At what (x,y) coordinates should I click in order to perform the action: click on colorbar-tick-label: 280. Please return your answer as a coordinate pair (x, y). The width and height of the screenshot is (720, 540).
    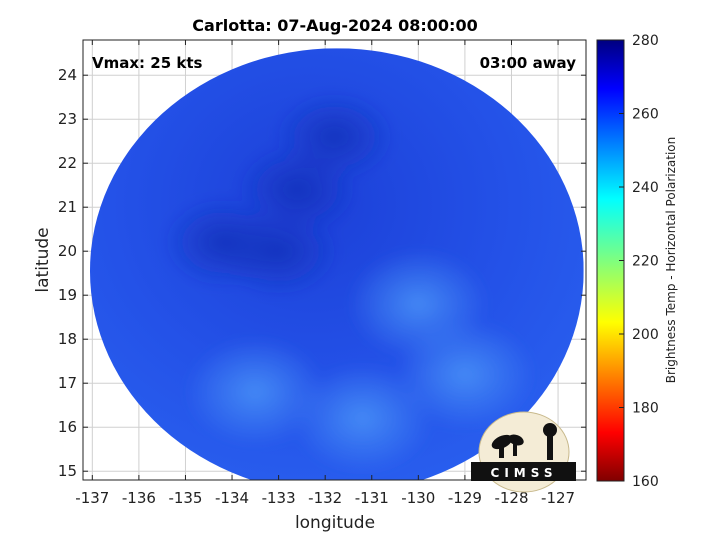
    Looking at the image, I should click on (645, 41).